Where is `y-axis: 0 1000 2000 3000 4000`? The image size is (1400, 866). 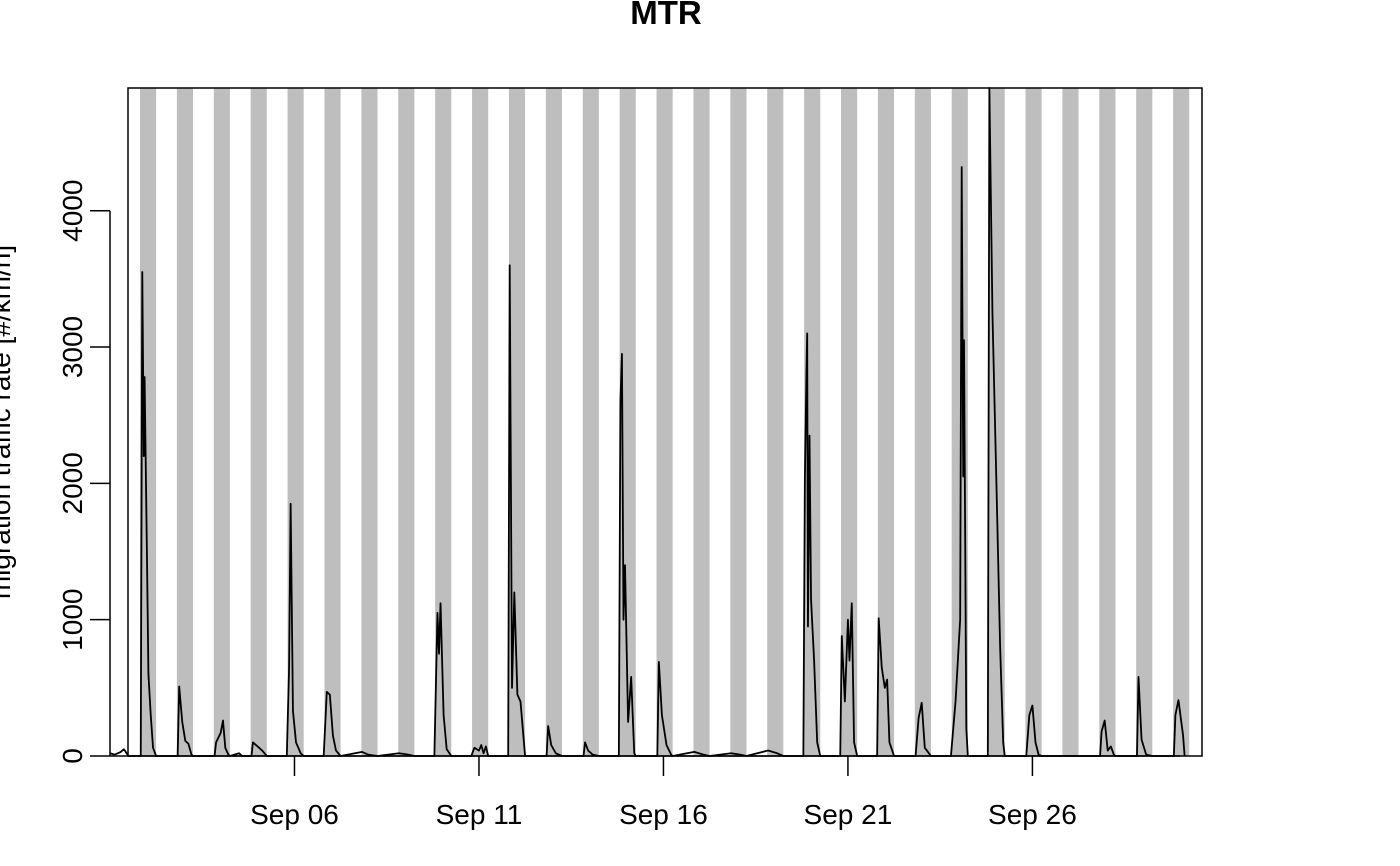 y-axis: 0 1000 2000 3000 4000 is located at coordinates (84, 472).